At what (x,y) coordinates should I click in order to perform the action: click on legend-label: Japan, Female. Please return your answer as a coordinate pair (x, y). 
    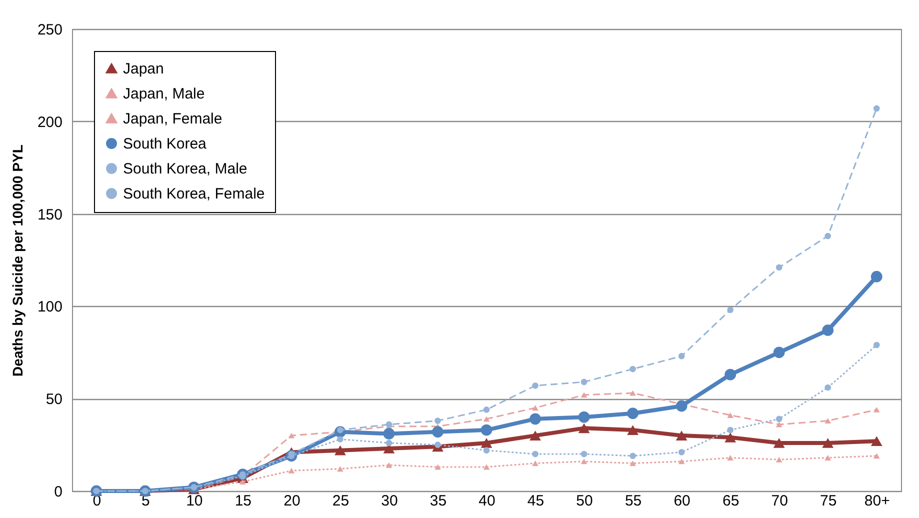
    Looking at the image, I should click on (172, 119).